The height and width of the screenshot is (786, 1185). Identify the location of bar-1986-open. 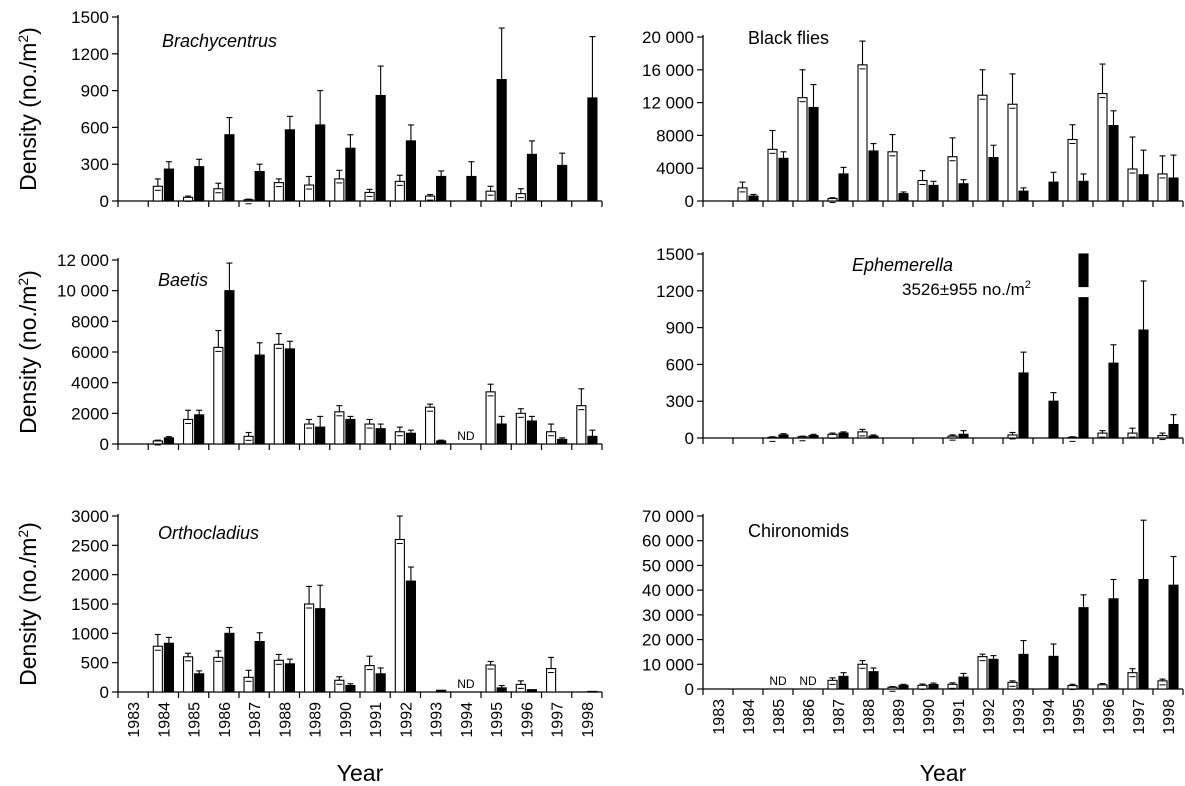
(218, 674).